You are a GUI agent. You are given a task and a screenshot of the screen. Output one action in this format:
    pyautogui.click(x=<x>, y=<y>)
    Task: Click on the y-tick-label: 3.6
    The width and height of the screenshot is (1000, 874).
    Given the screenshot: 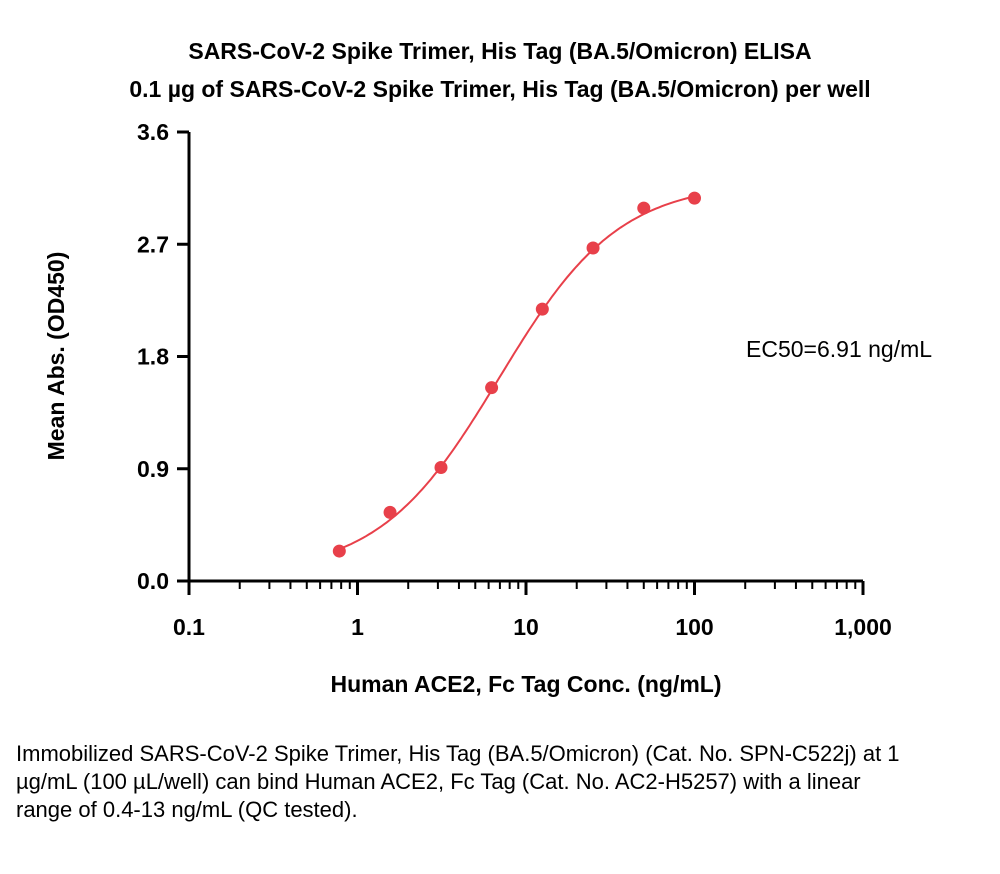 What is the action you would take?
    pyautogui.click(x=153, y=132)
    